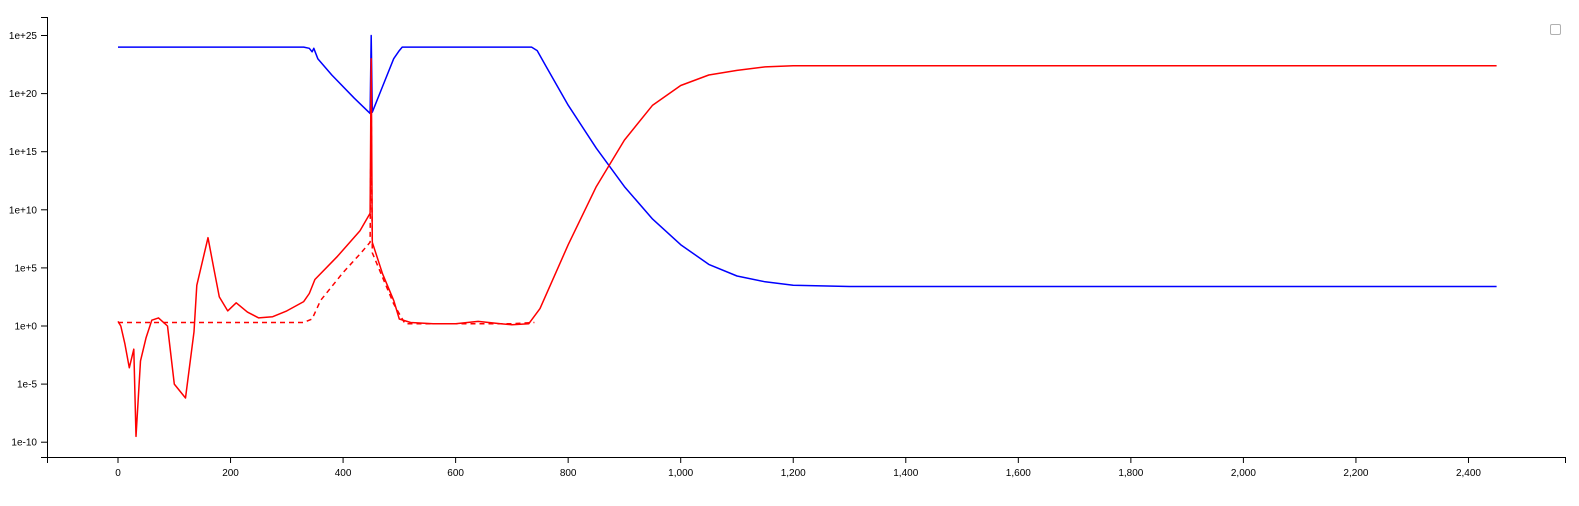 The image size is (1579, 506). What do you see at coordinates (25, 327) in the screenshot?
I see `y-tick-label: 1e+0` at bounding box center [25, 327].